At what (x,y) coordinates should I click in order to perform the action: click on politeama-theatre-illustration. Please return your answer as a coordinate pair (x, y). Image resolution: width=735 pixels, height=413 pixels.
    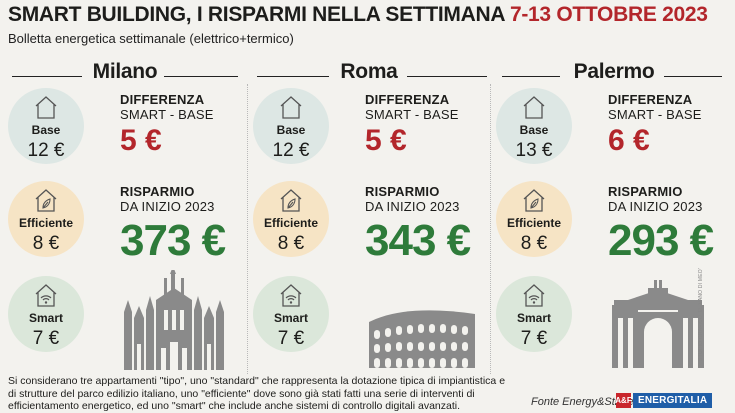
    Looking at the image, I should click on (658, 324).